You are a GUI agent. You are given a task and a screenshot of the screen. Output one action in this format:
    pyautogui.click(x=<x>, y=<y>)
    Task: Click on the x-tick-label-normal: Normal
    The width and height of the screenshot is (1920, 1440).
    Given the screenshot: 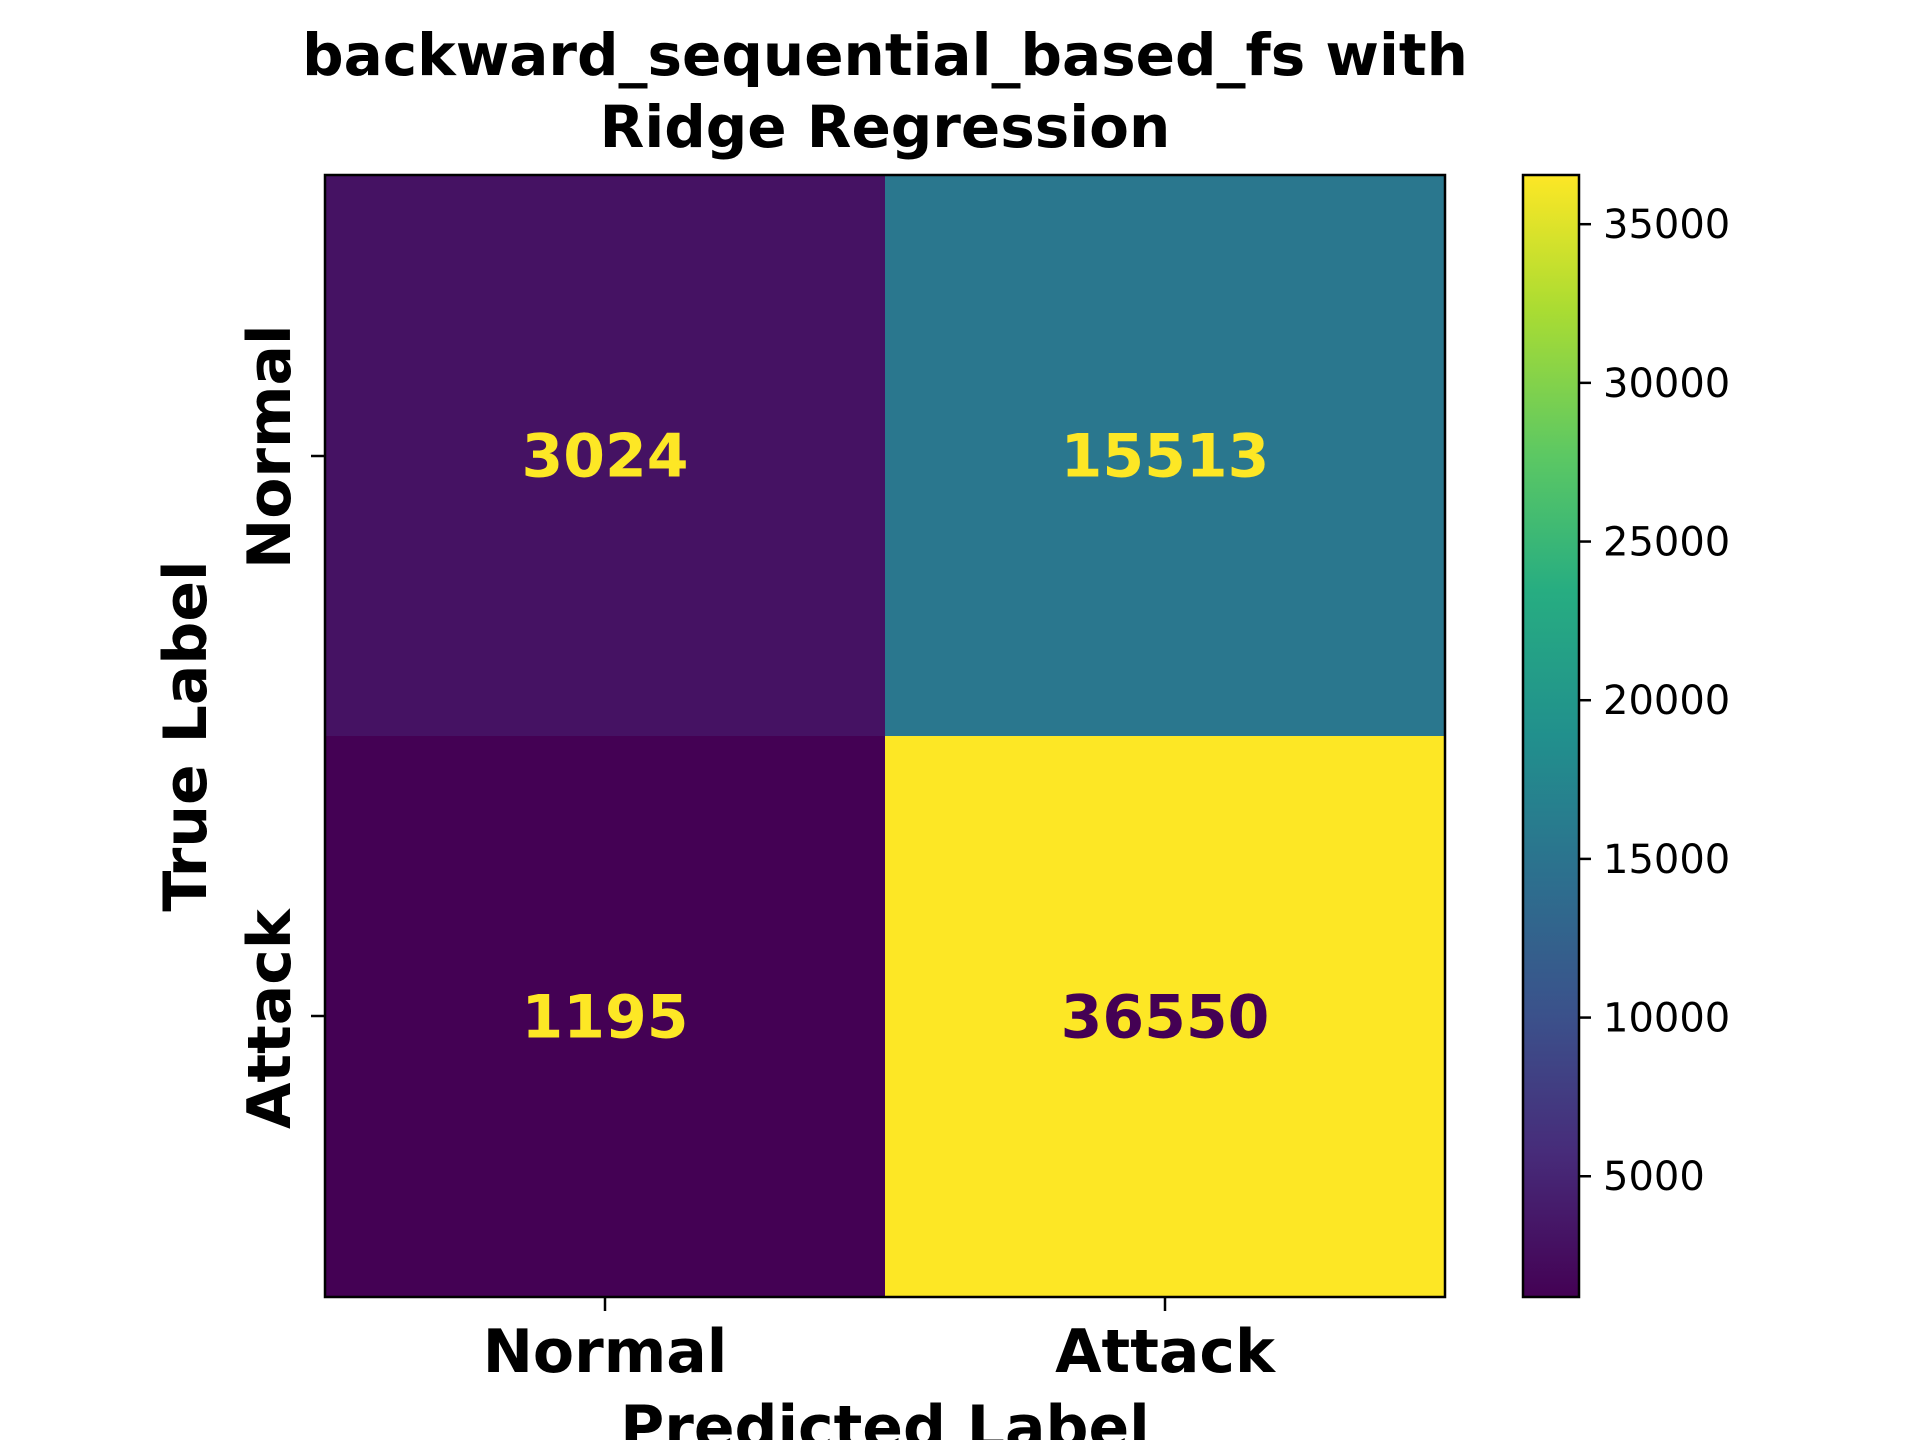 What is the action you would take?
    pyautogui.click(x=605, y=1352)
    